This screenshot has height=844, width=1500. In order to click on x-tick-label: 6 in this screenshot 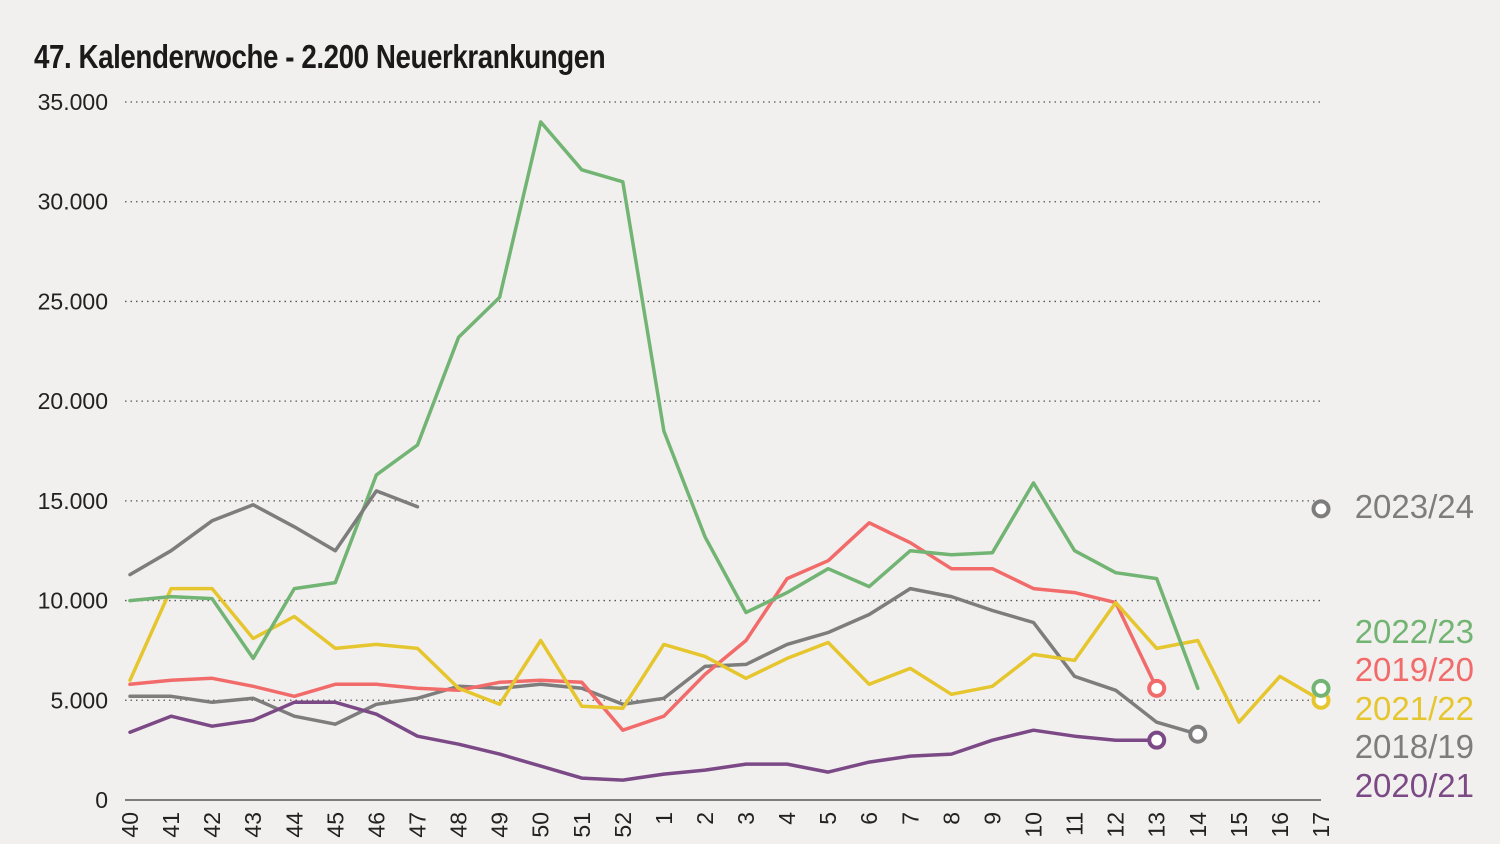, I will do `click(869, 818)`.